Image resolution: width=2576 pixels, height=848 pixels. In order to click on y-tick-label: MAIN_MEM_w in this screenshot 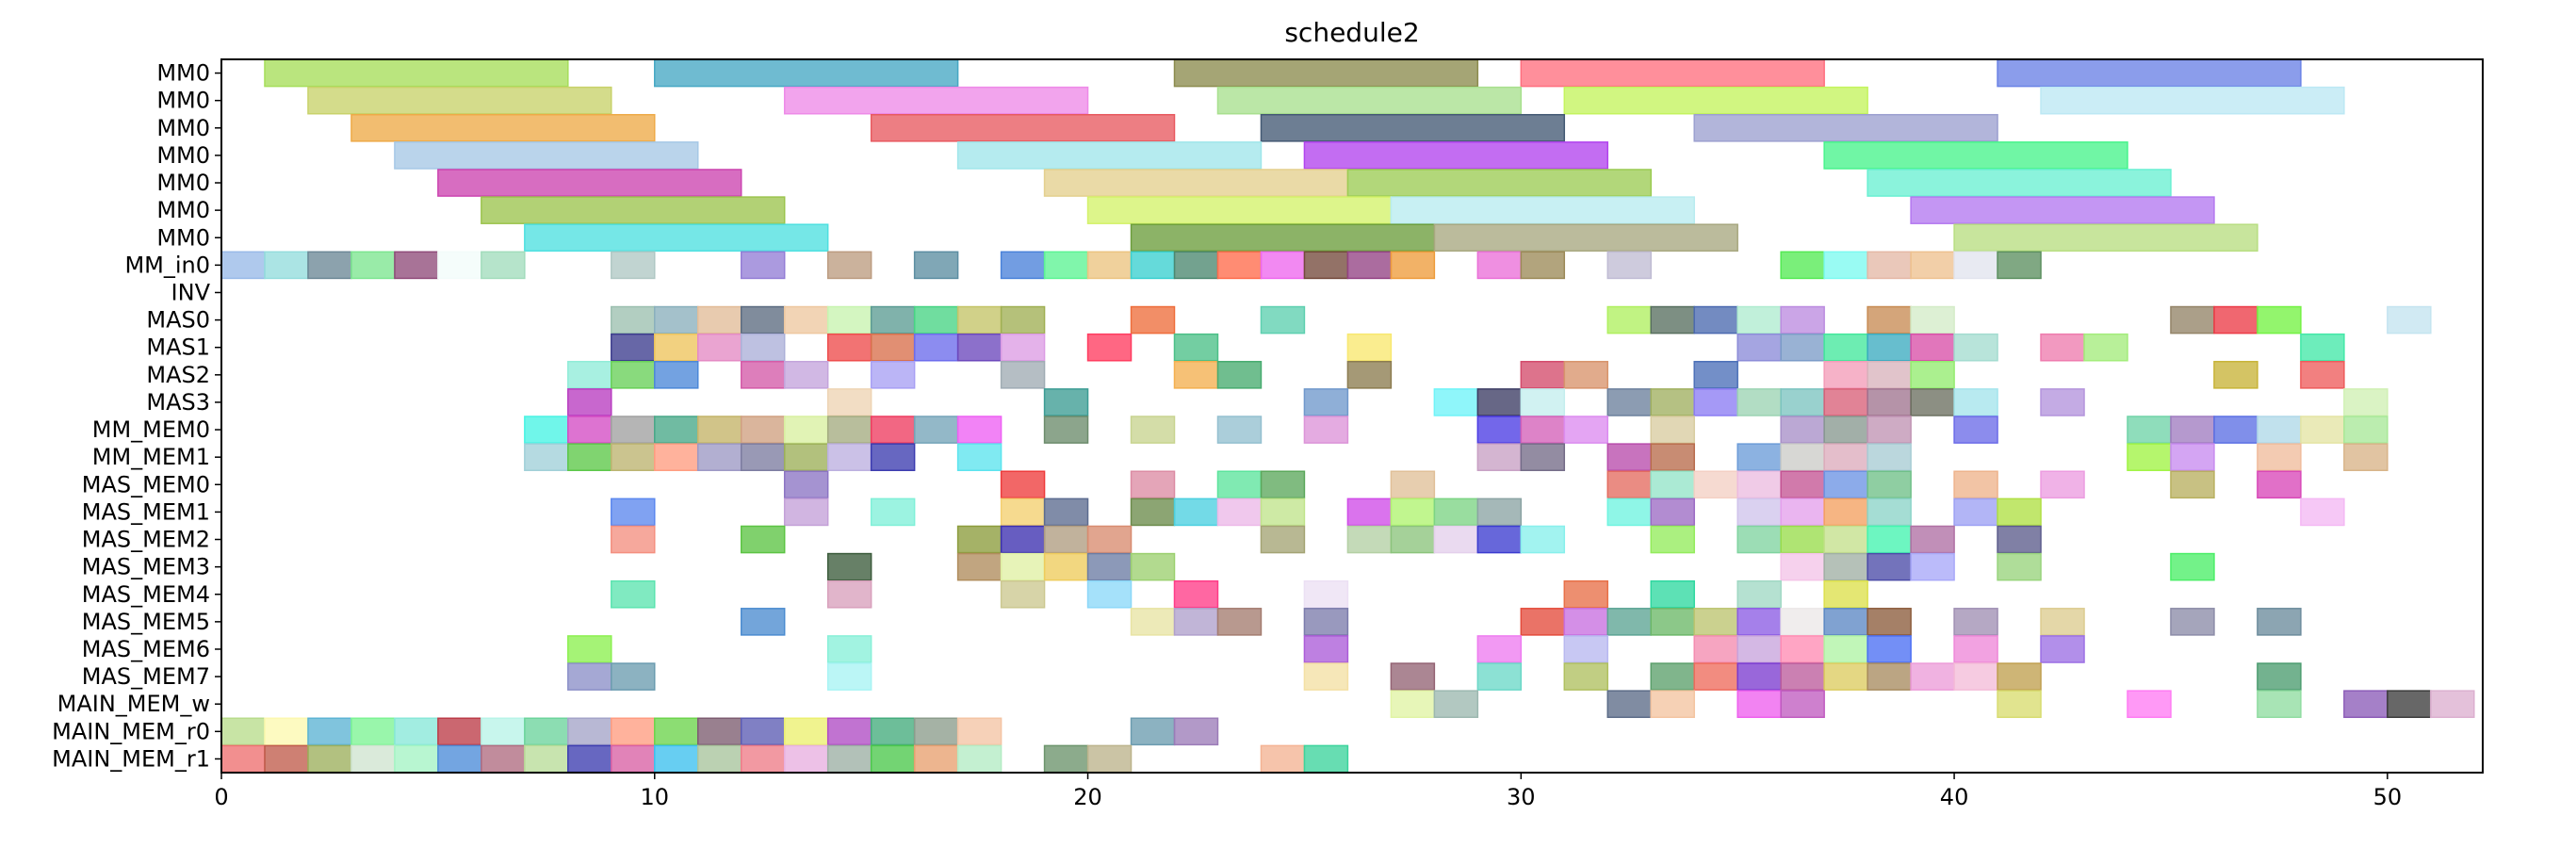, I will do `click(133, 704)`.